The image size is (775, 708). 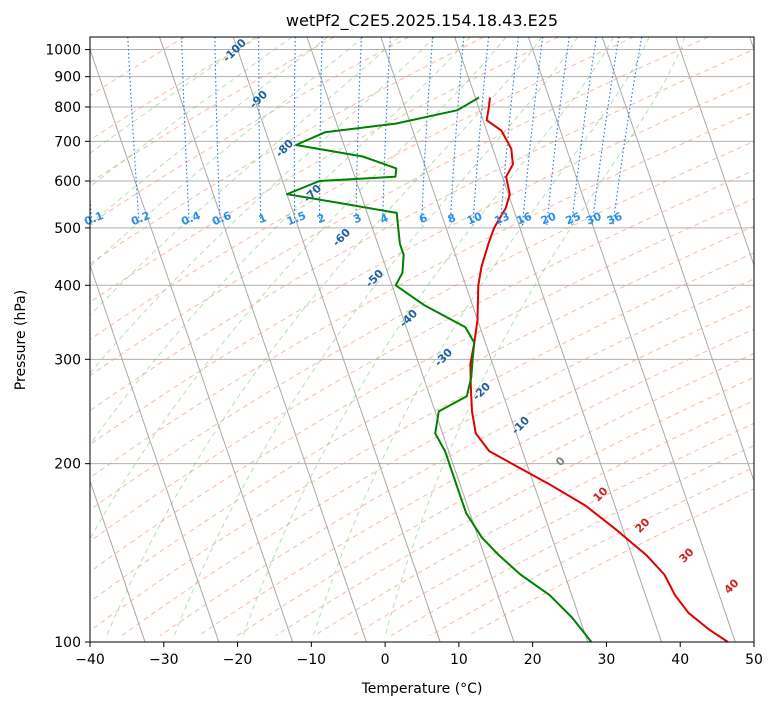 I want to click on moist-adiabat-label: -30, so click(x=443, y=357).